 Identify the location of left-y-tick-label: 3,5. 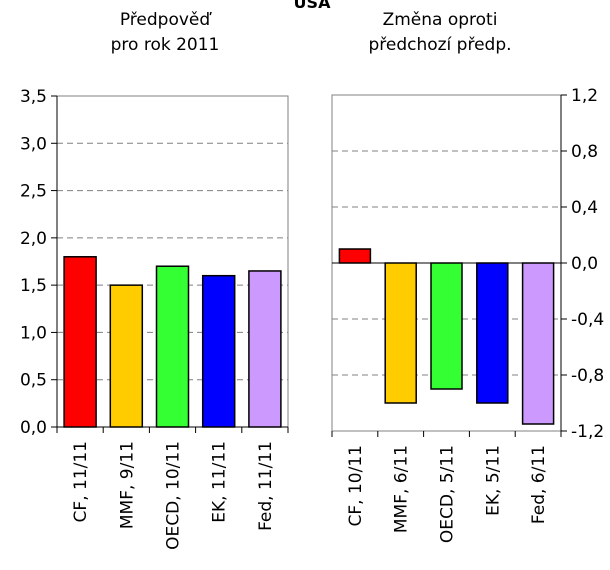
(33, 97).